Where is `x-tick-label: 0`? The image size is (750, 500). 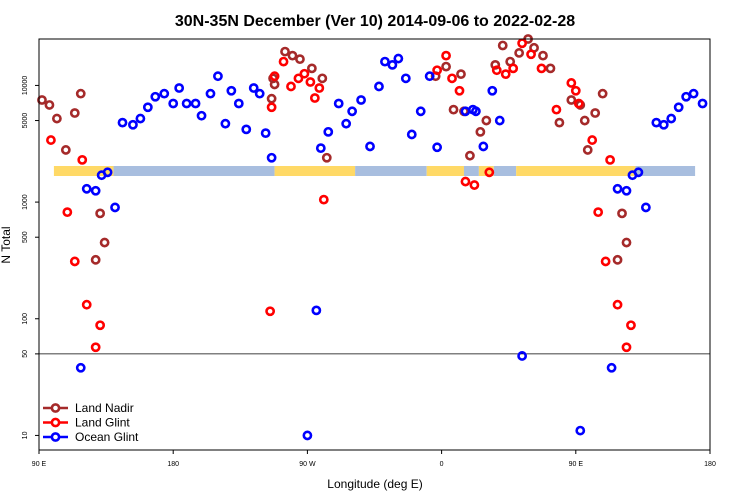
x-tick-label: 0 is located at coordinates (442, 464).